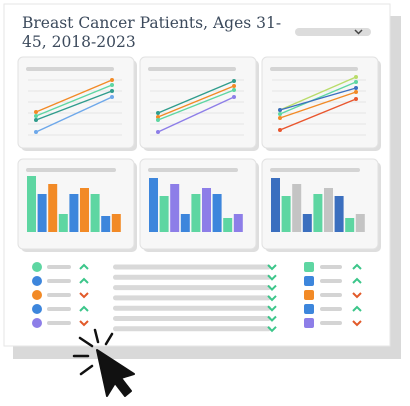  Describe the element at coordinates (115, 373) in the screenshot. I see `cursor` at that location.